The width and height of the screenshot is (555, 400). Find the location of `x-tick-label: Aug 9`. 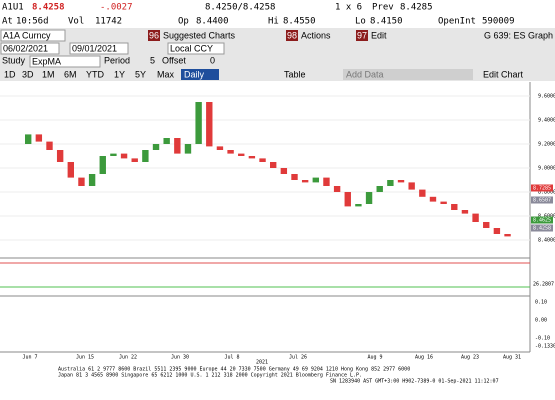

x-tick-label: Aug 9 is located at coordinates (374, 358).